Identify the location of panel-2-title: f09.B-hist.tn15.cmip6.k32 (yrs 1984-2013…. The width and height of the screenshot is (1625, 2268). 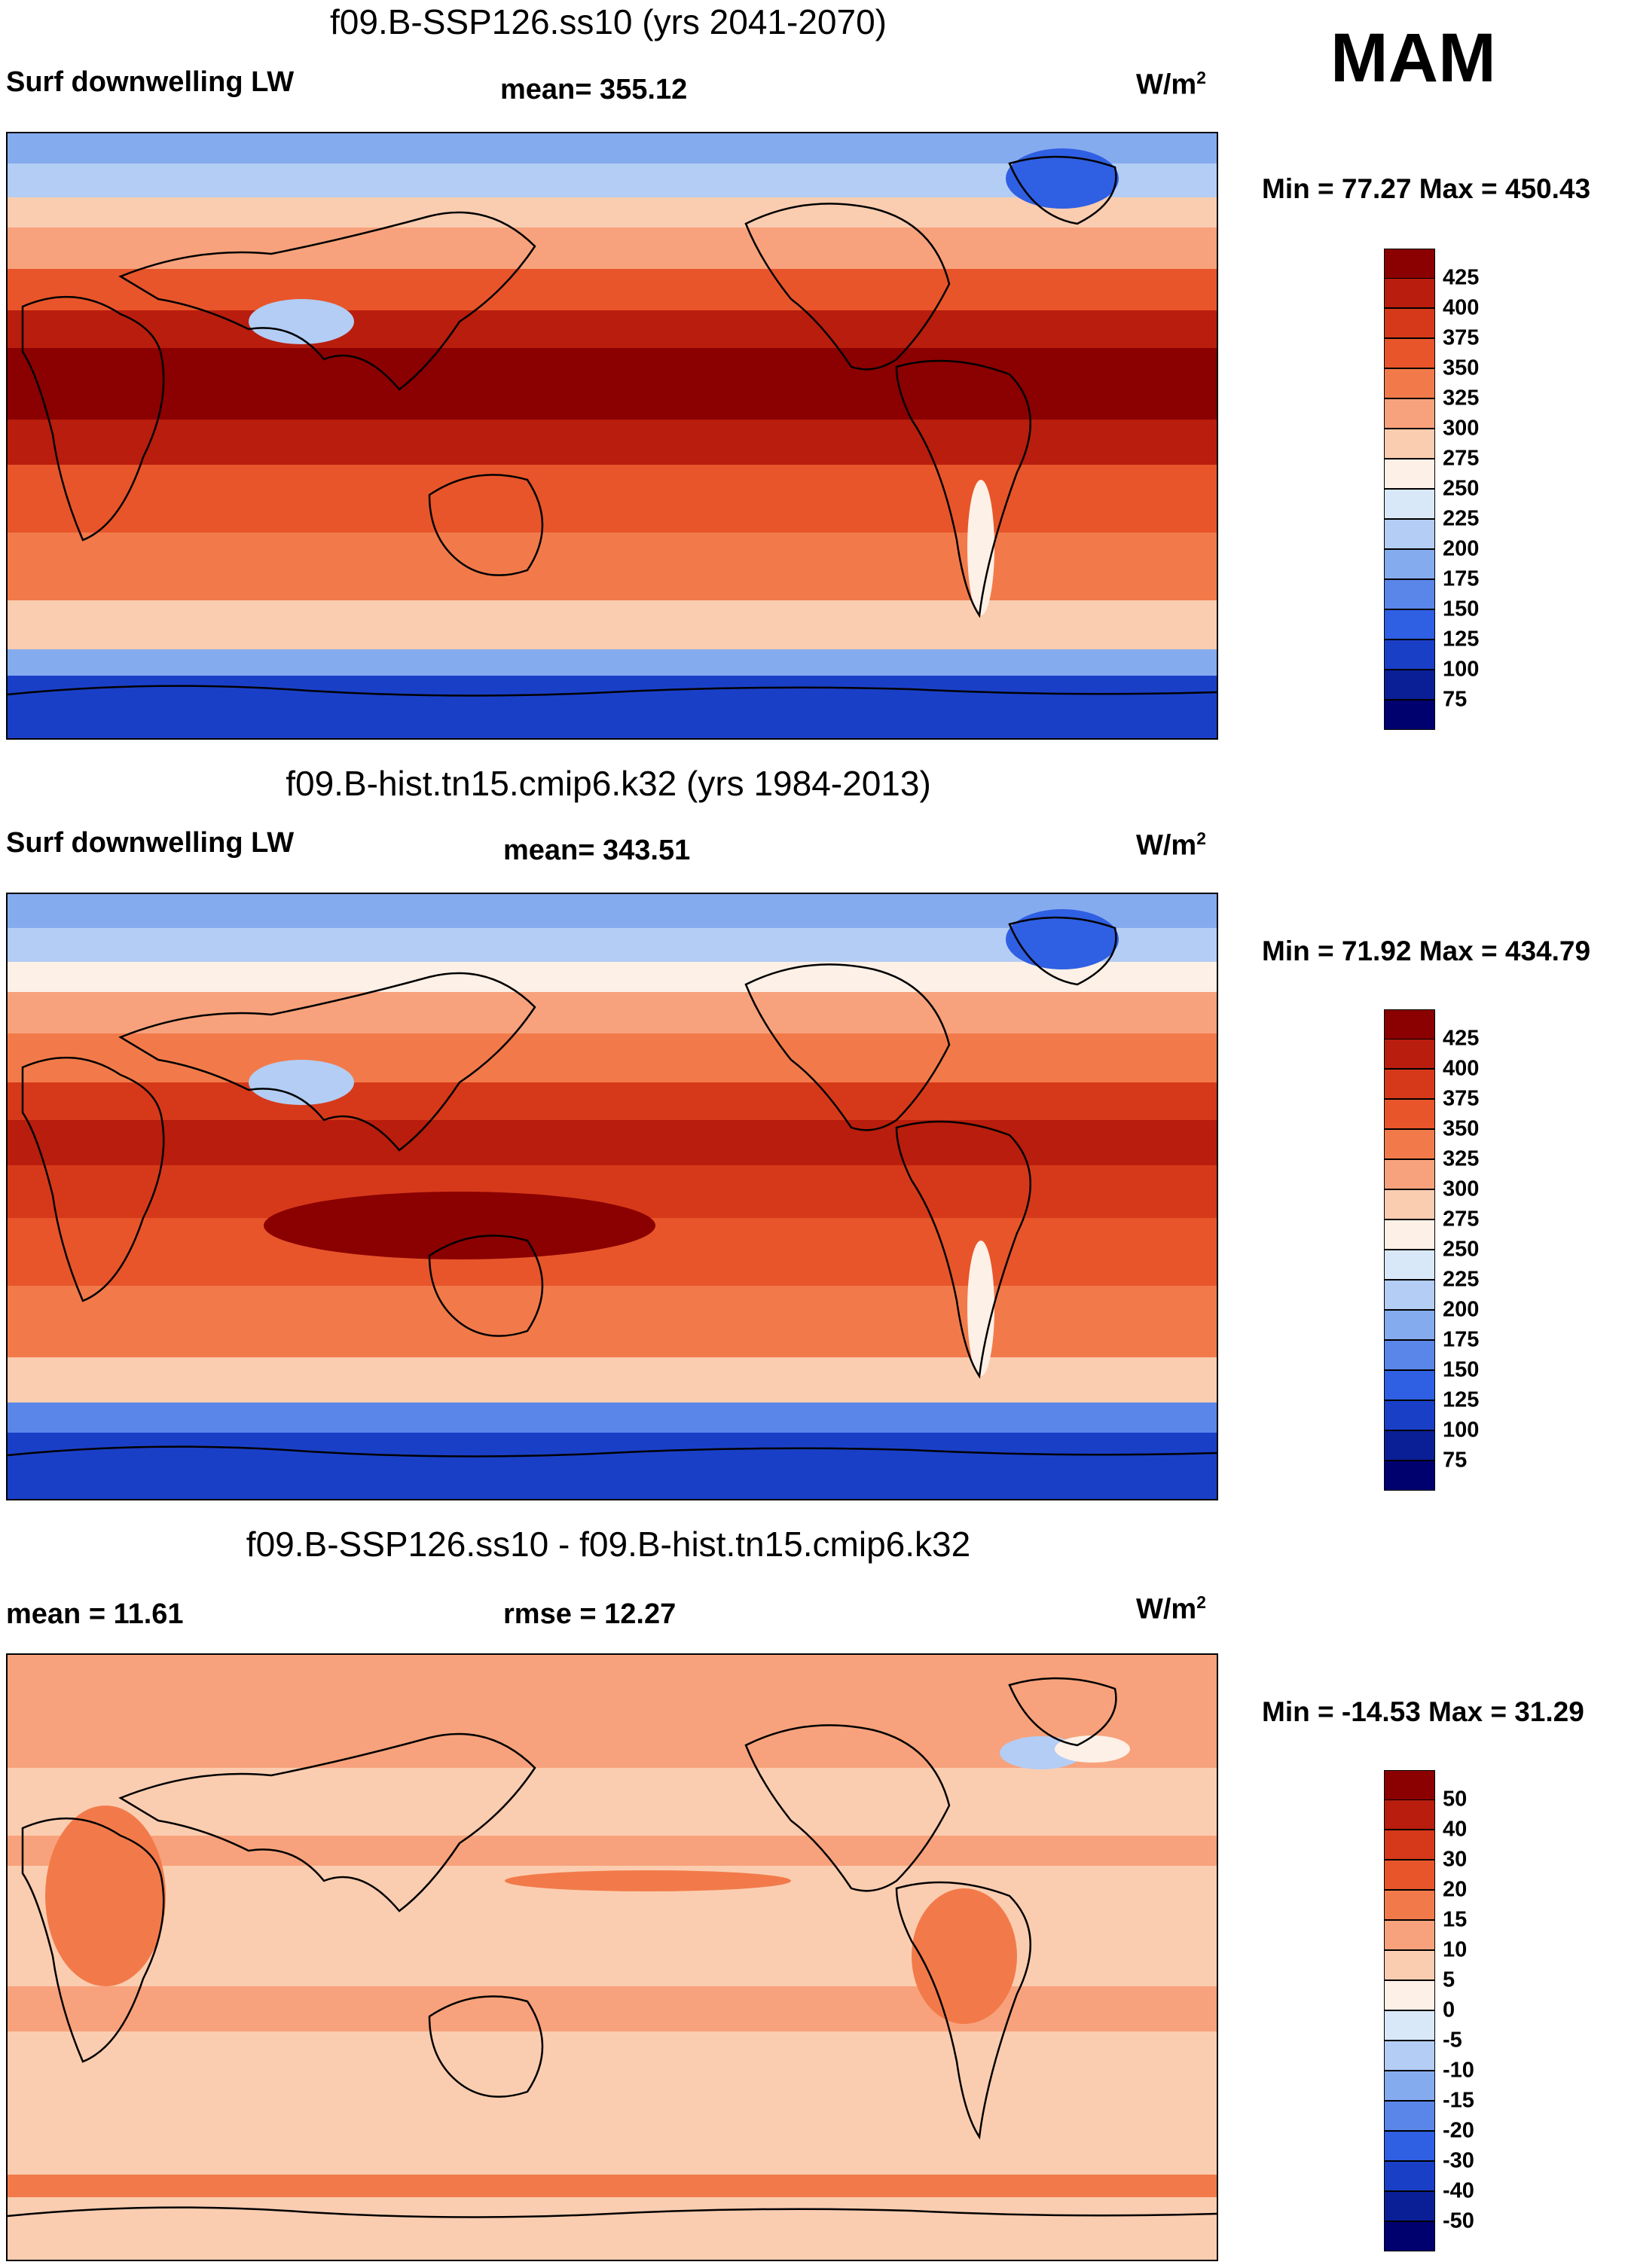
(608, 784).